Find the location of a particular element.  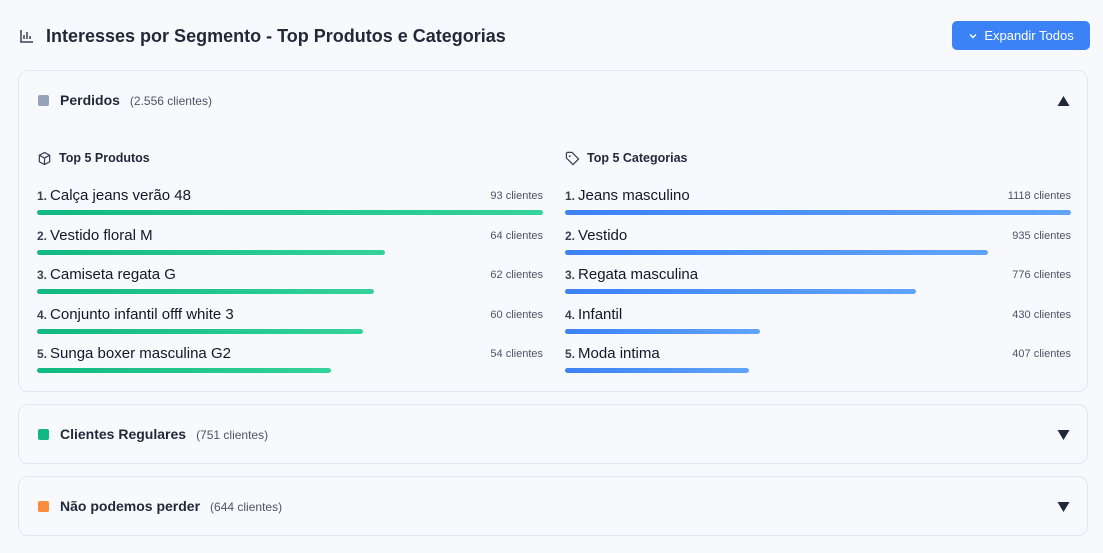

segment-header-text: Perdidos (2.556 clientes) is located at coordinates (136, 100).